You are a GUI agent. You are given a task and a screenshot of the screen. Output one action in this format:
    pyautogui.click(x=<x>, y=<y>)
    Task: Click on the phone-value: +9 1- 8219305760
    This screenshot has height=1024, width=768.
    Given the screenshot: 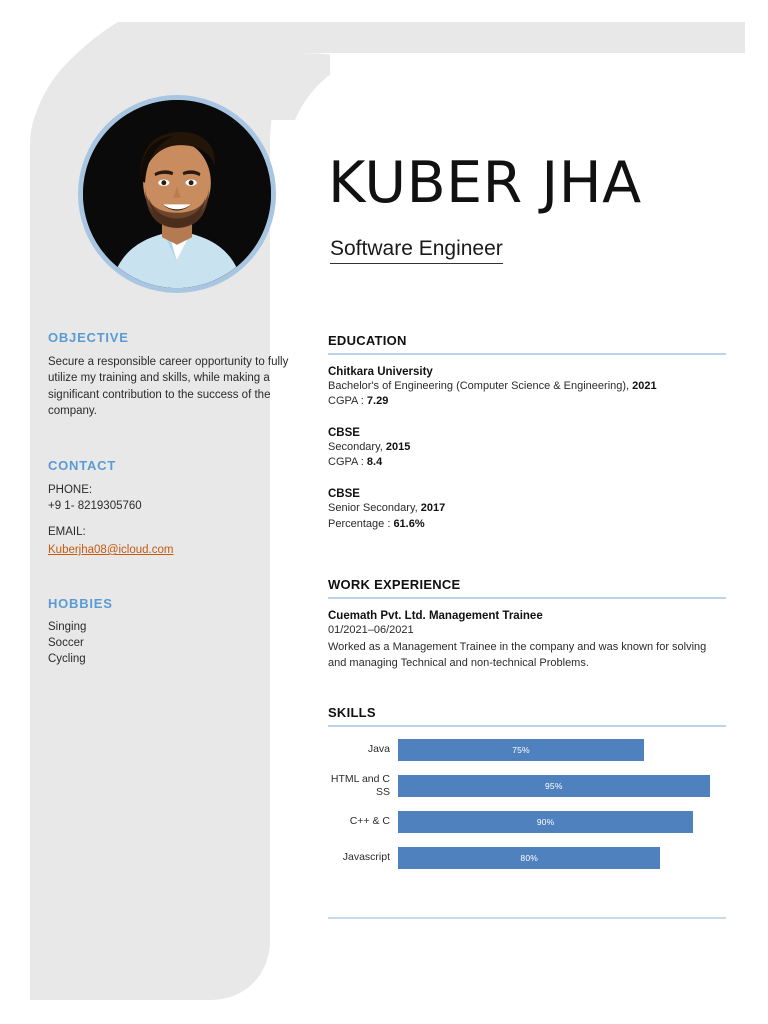 What is the action you would take?
    pyautogui.click(x=95, y=506)
    